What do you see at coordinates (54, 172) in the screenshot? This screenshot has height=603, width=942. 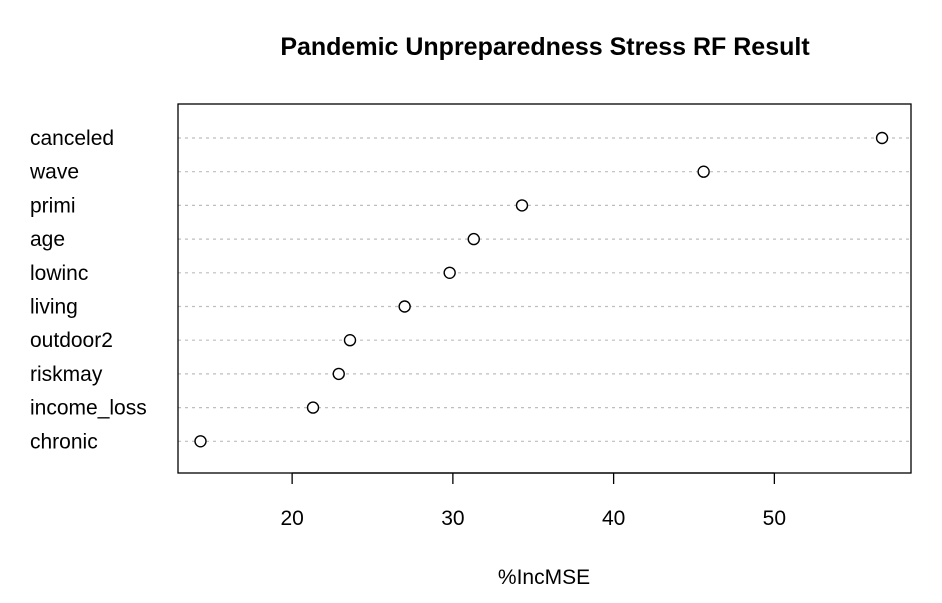 I see `category-label-wave: wave` at bounding box center [54, 172].